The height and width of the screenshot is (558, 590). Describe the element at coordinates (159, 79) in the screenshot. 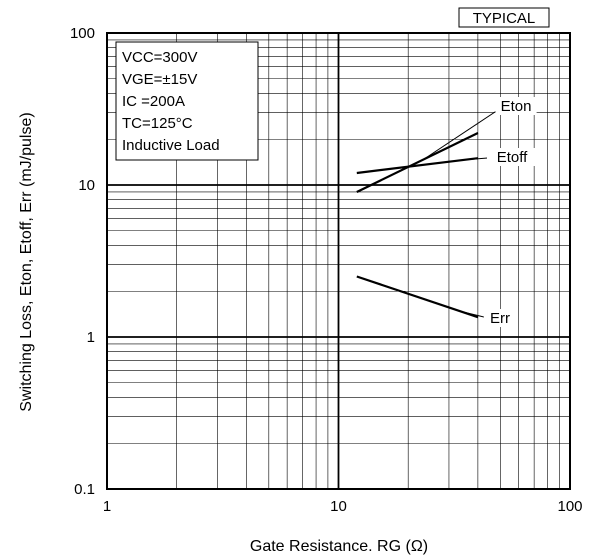

I see `condition-vge: VGE=±15V` at that location.